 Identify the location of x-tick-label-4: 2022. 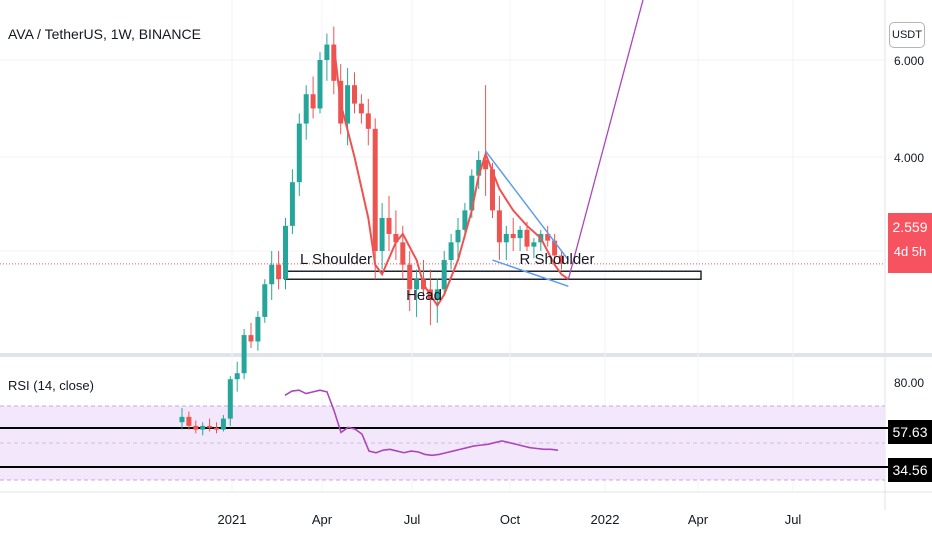
(605, 519).